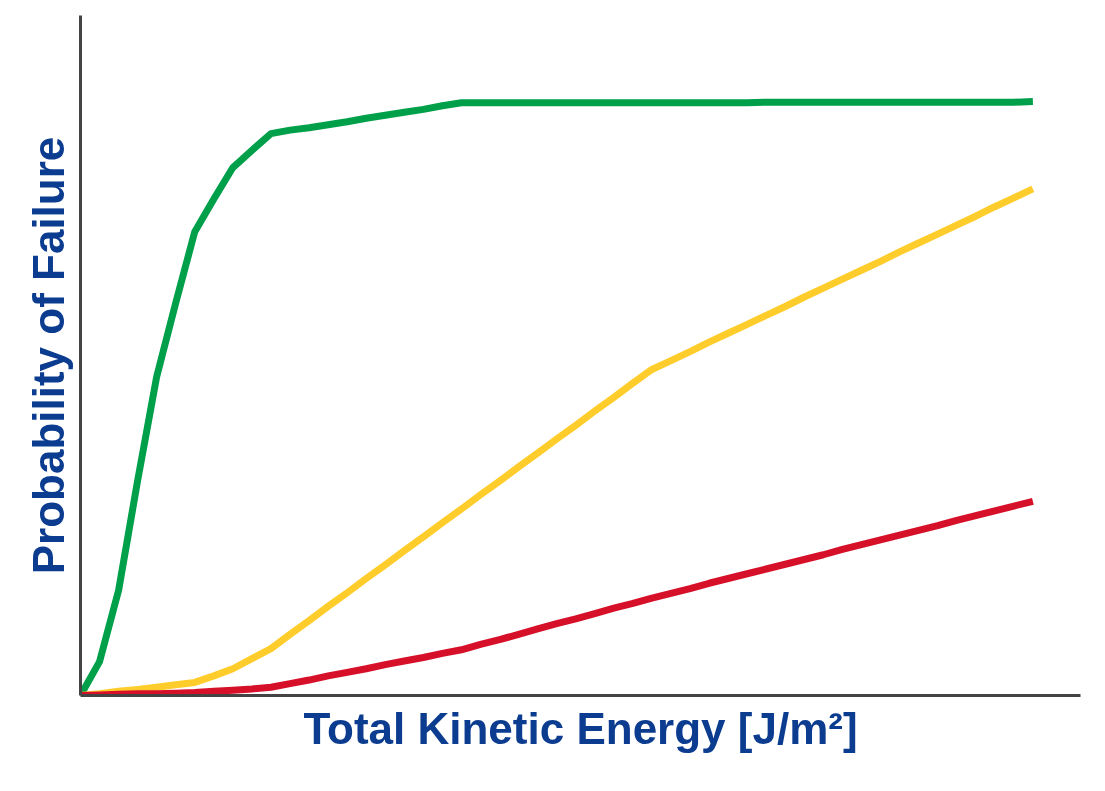 Image resolution: width=1105 pixels, height=791 pixels. What do you see at coordinates (580, 728) in the screenshot?
I see `x-axis-title: Total Kinetic Energy [J/m²]` at bounding box center [580, 728].